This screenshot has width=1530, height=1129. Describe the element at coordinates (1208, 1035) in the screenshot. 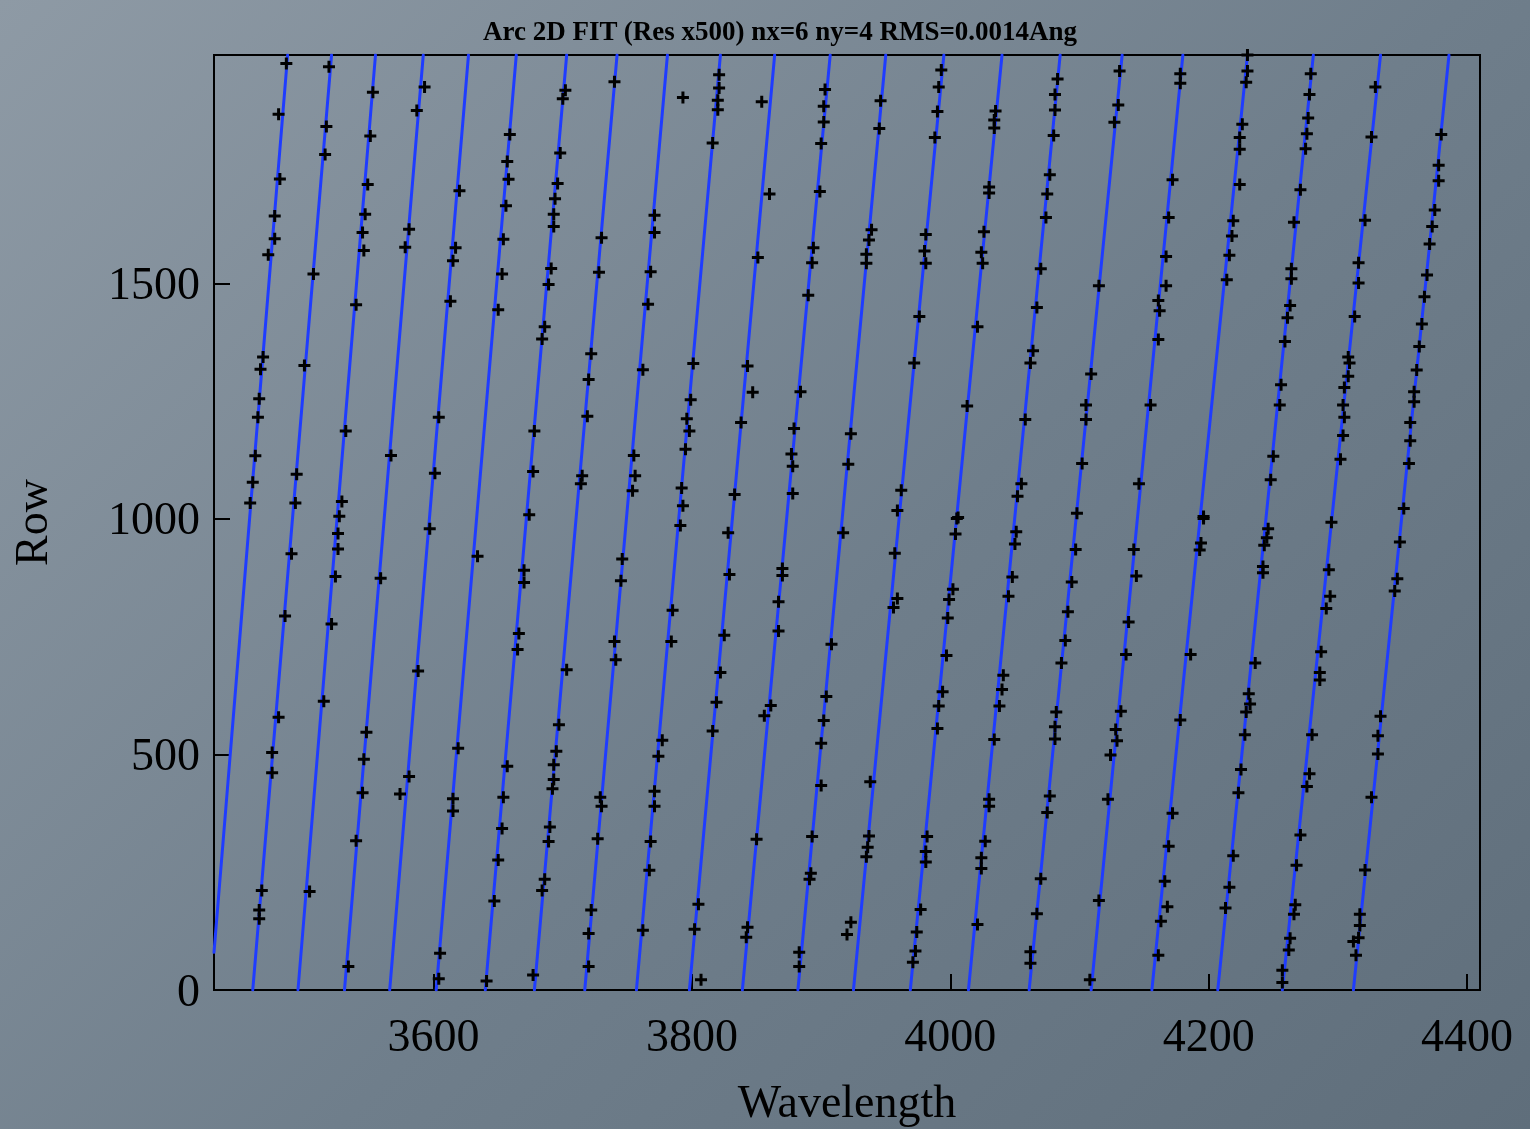

I see `x-tick-label: 4200` at that location.